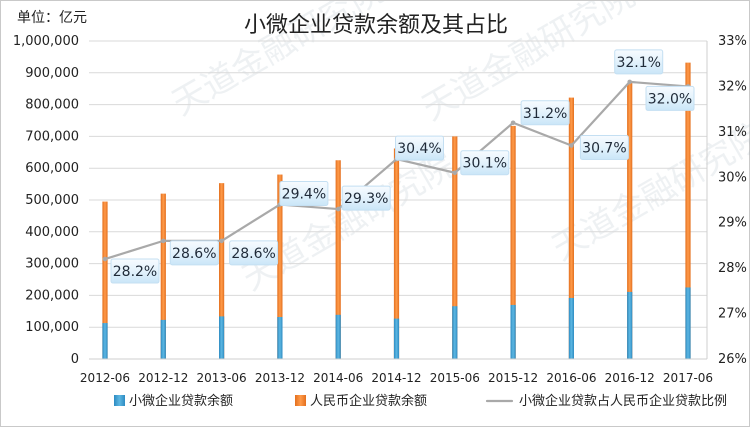  I want to click on right-tick-label-5: 31%, so click(732, 132).